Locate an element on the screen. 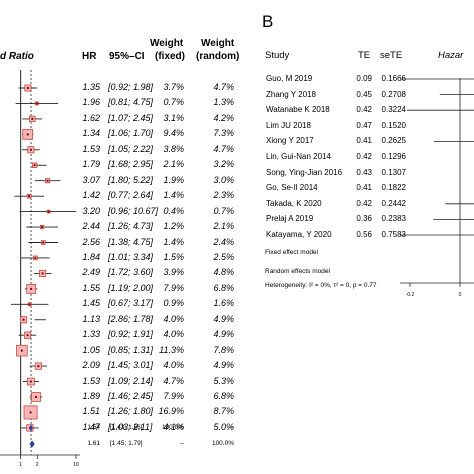 The width and height of the screenshot is (474, 474). col-ci-header: 95%–CI is located at coordinates (127, 56).